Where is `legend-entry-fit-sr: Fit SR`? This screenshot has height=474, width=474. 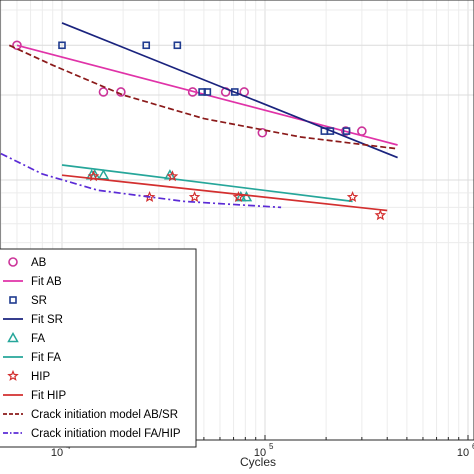
legend-entry-fit-sr: Fit SR is located at coordinates (33, 320).